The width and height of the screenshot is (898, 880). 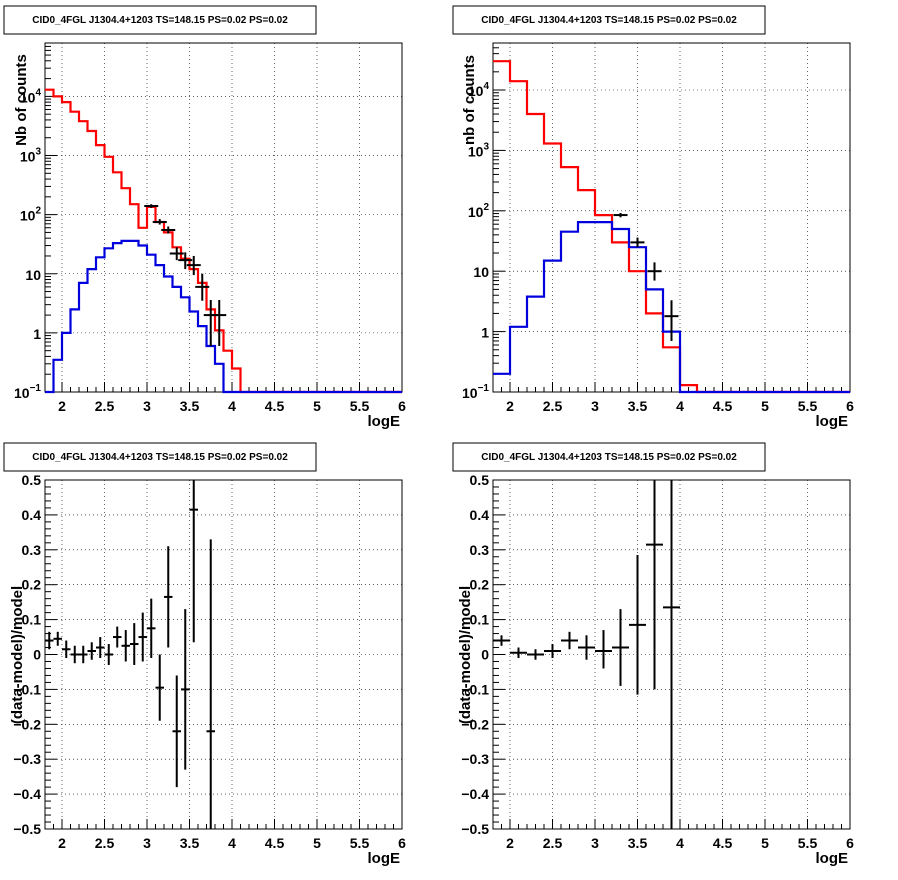 I want to click on y-tick-label: 10⁻¹, so click(x=27, y=392).